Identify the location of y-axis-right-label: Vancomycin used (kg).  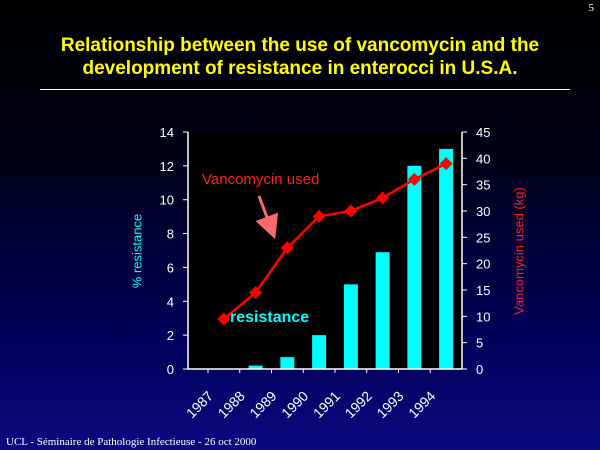
(518, 251).